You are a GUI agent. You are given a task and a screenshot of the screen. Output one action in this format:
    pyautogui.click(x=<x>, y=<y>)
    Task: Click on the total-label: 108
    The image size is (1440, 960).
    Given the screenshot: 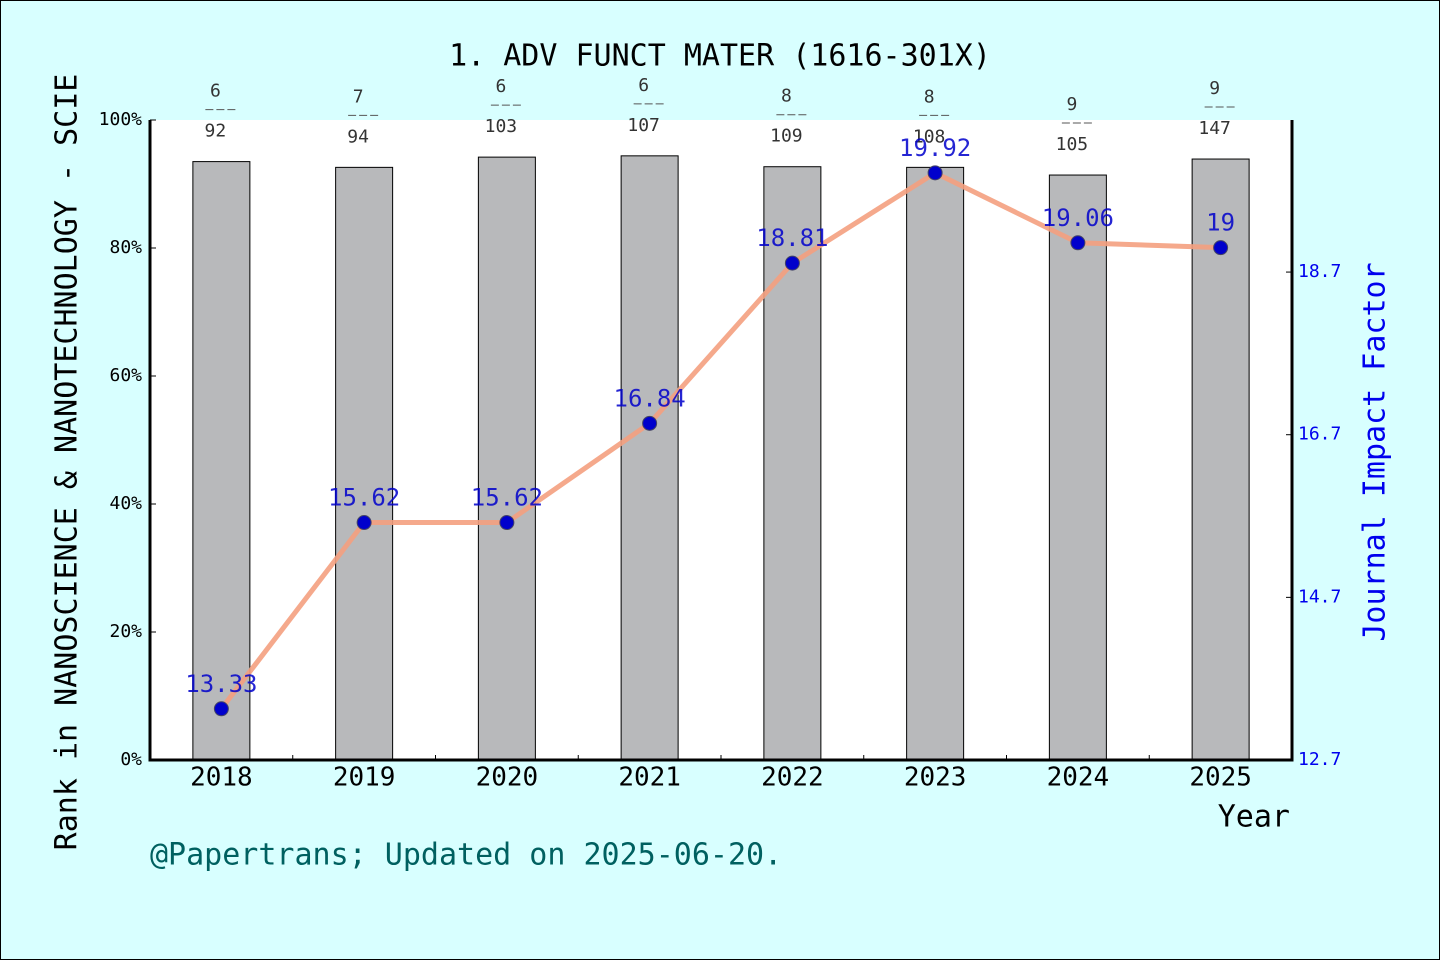 What is the action you would take?
    pyautogui.click(x=929, y=136)
    